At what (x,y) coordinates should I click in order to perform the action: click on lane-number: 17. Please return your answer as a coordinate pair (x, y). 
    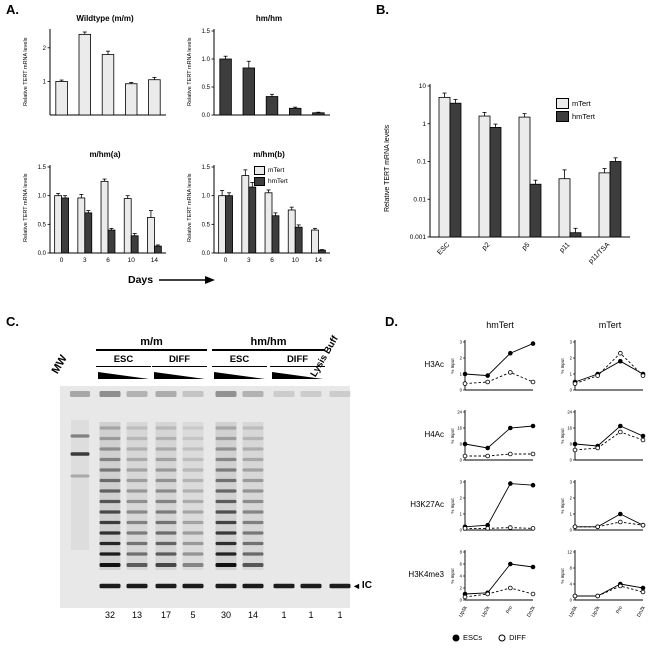
    Looking at the image, I should click on (165, 615).